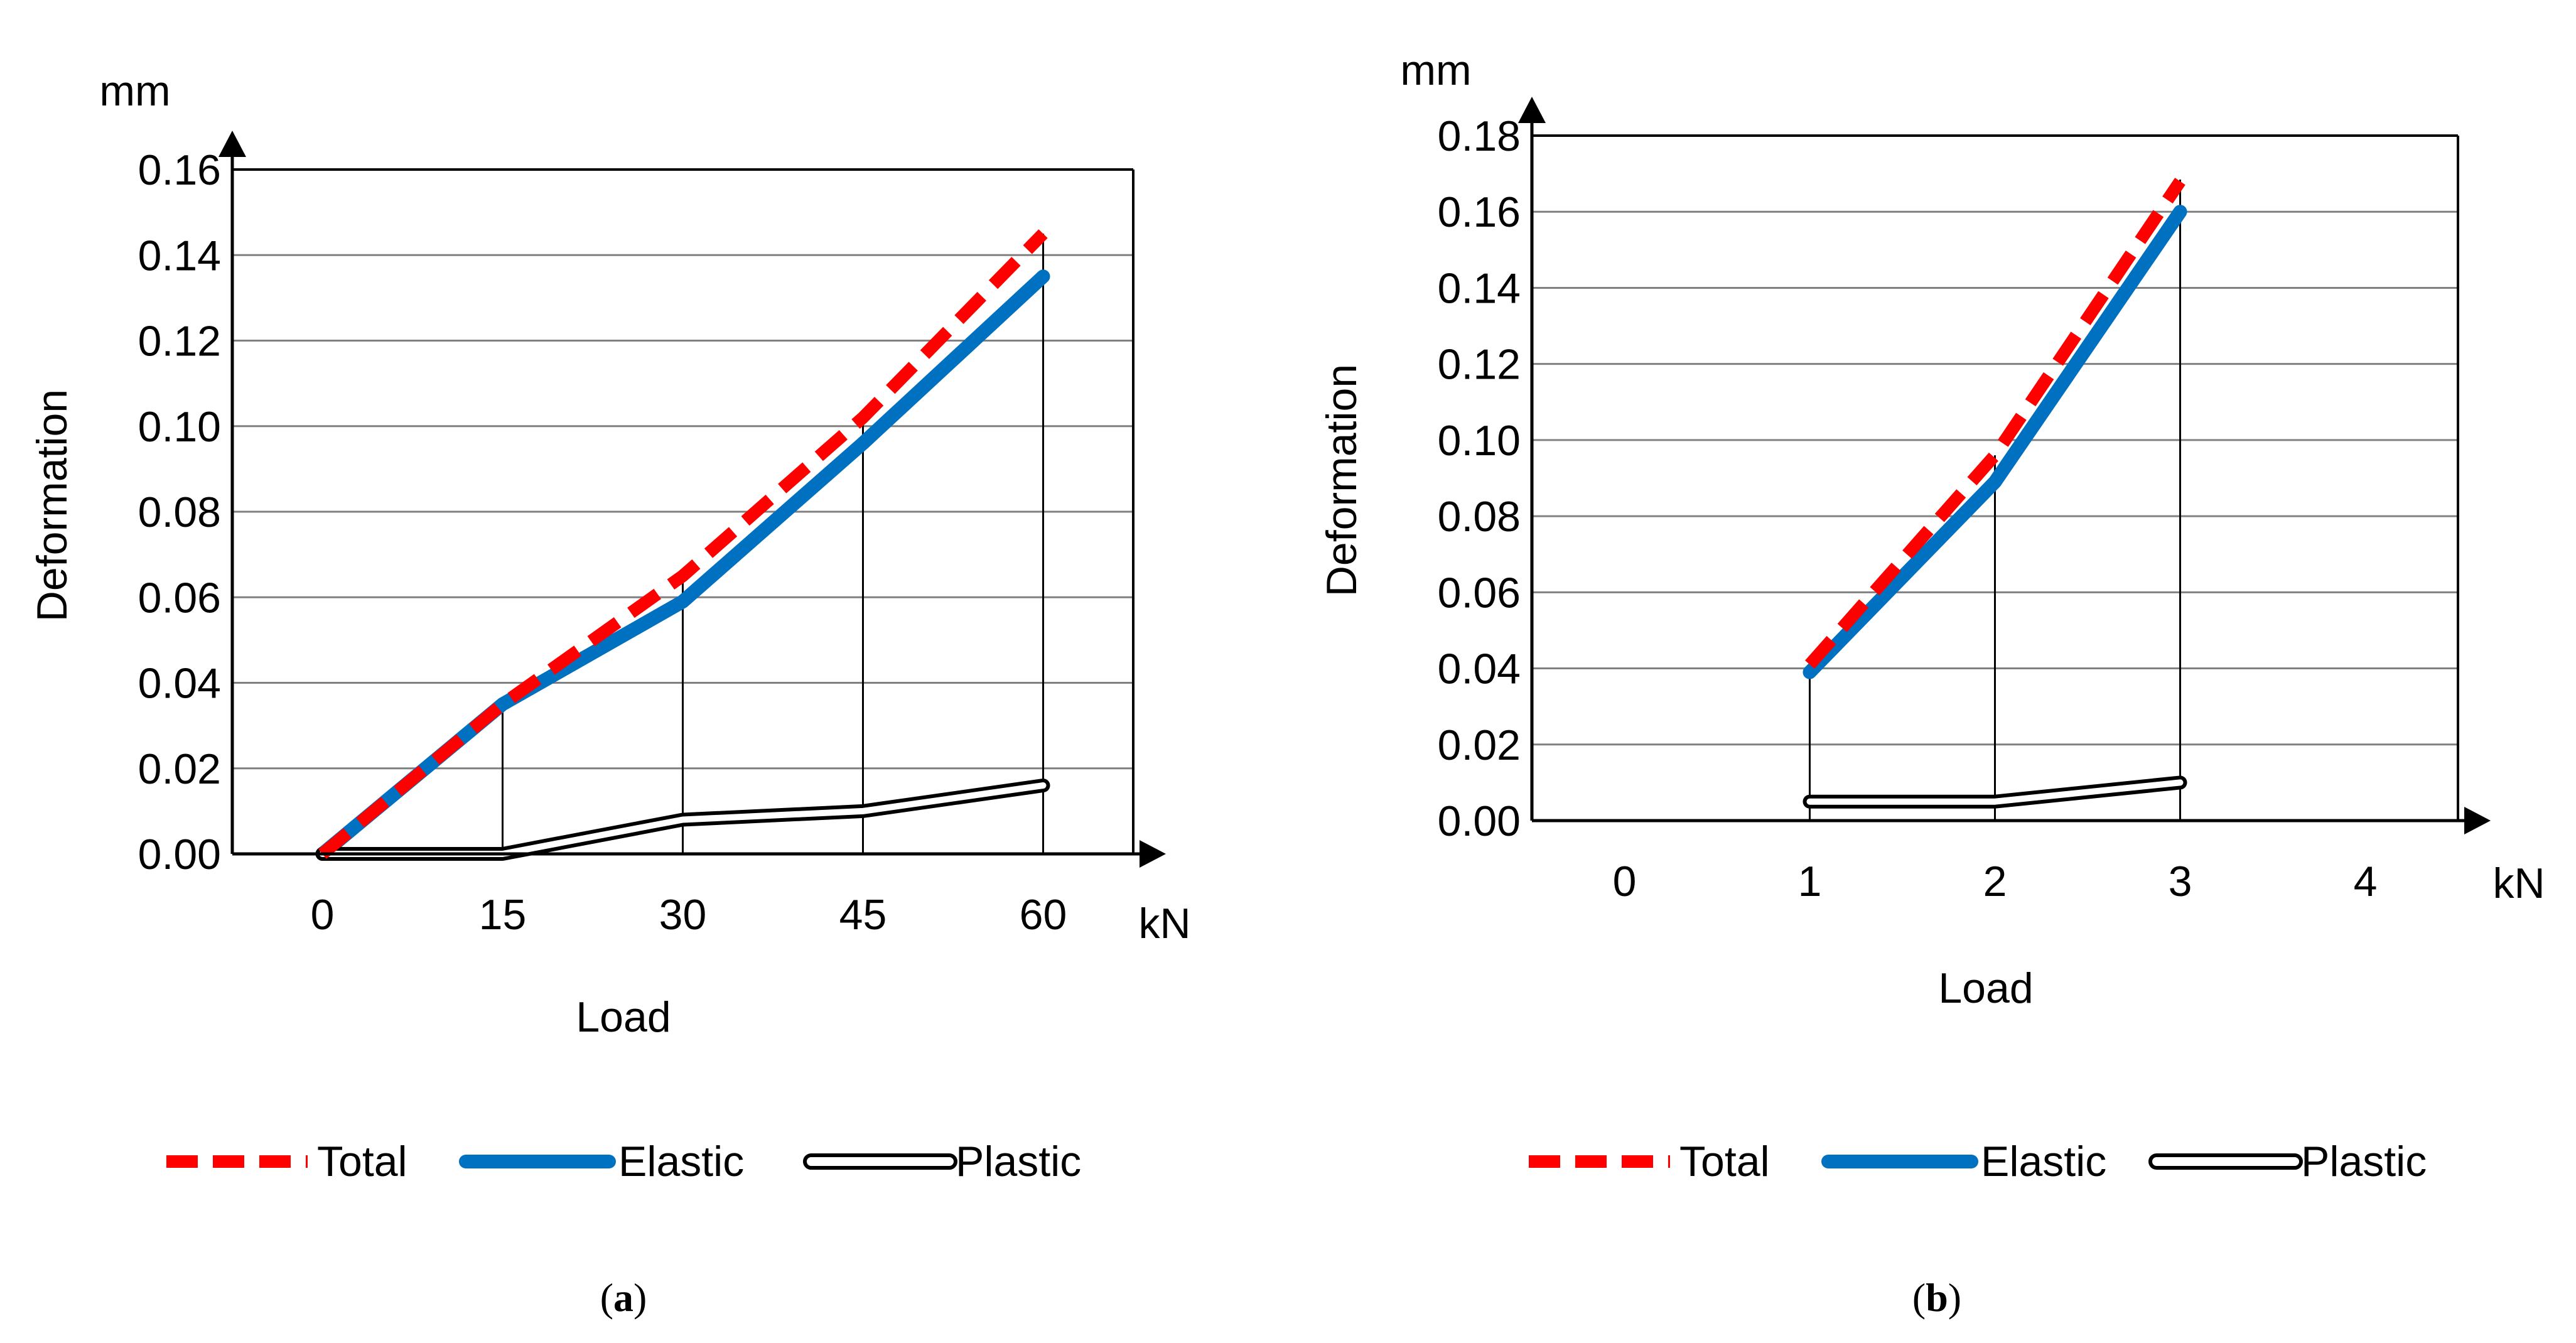 Image resolution: width=2576 pixels, height=1343 pixels. I want to click on x-tick-labels: 0 15 30 45 60, so click(689, 915).